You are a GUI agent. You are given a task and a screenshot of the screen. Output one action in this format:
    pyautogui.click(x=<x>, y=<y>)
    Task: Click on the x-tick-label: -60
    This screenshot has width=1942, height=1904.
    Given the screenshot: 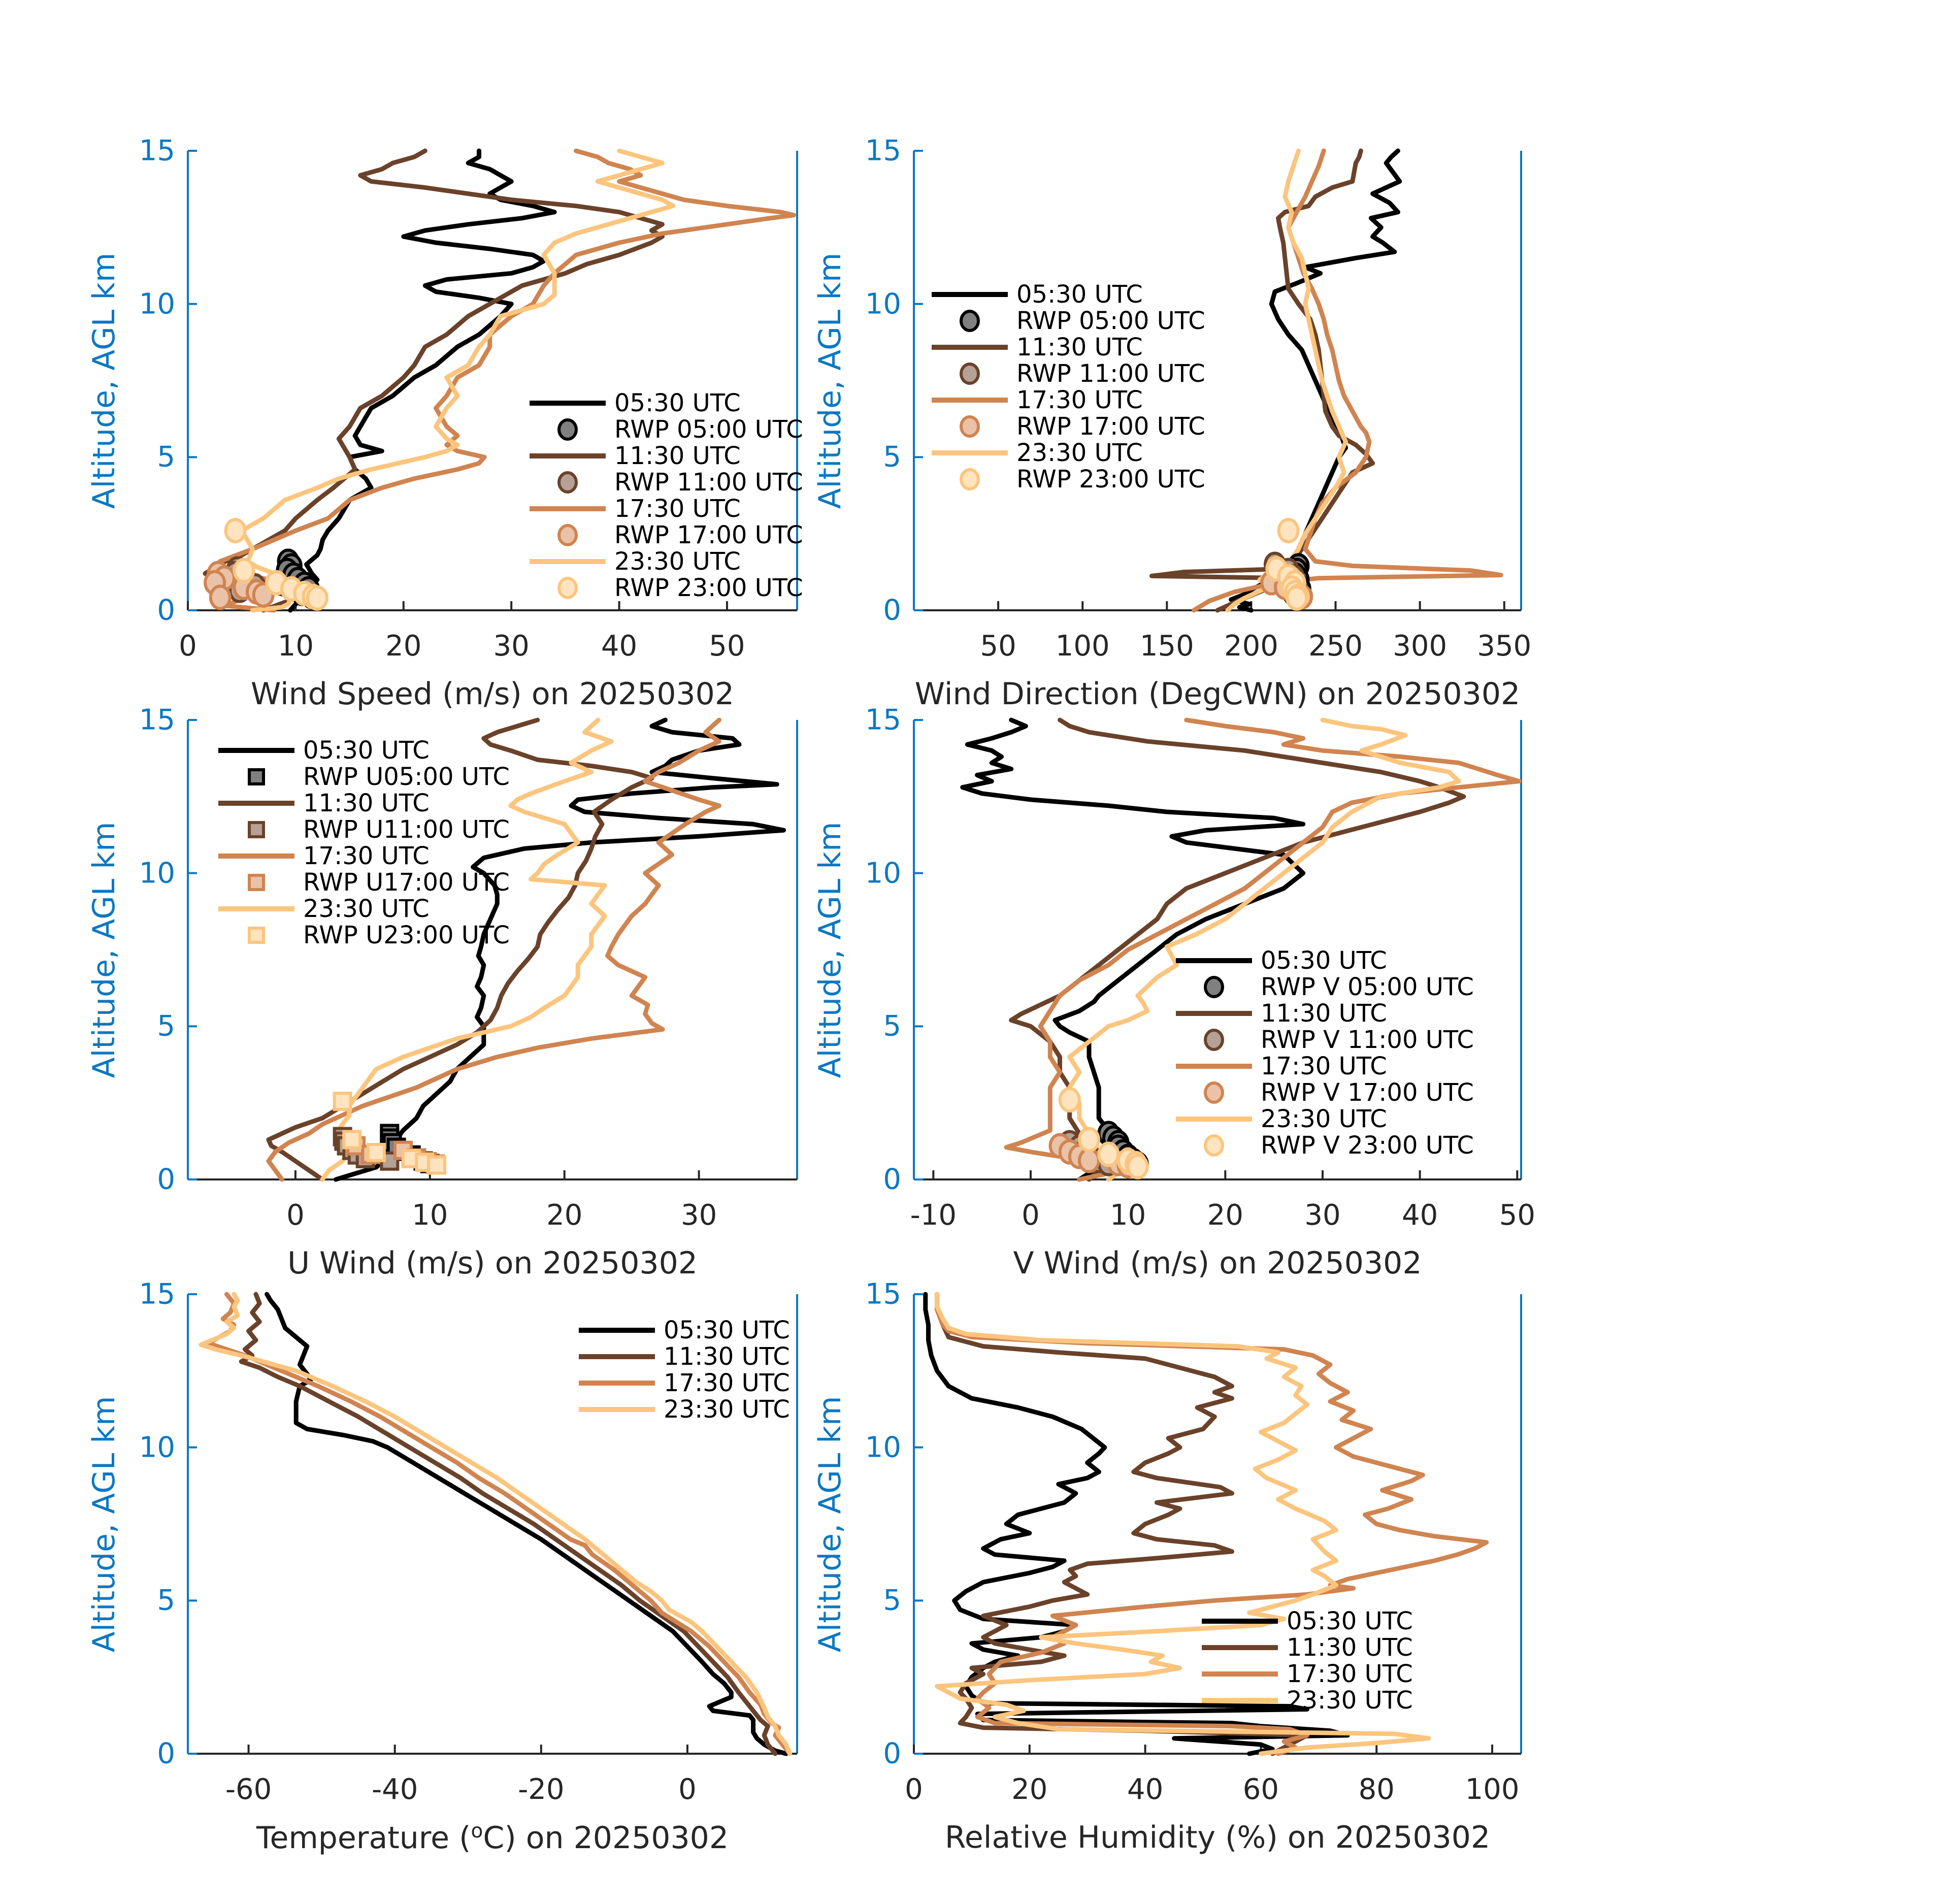 What is the action you would take?
    pyautogui.click(x=248, y=1790)
    